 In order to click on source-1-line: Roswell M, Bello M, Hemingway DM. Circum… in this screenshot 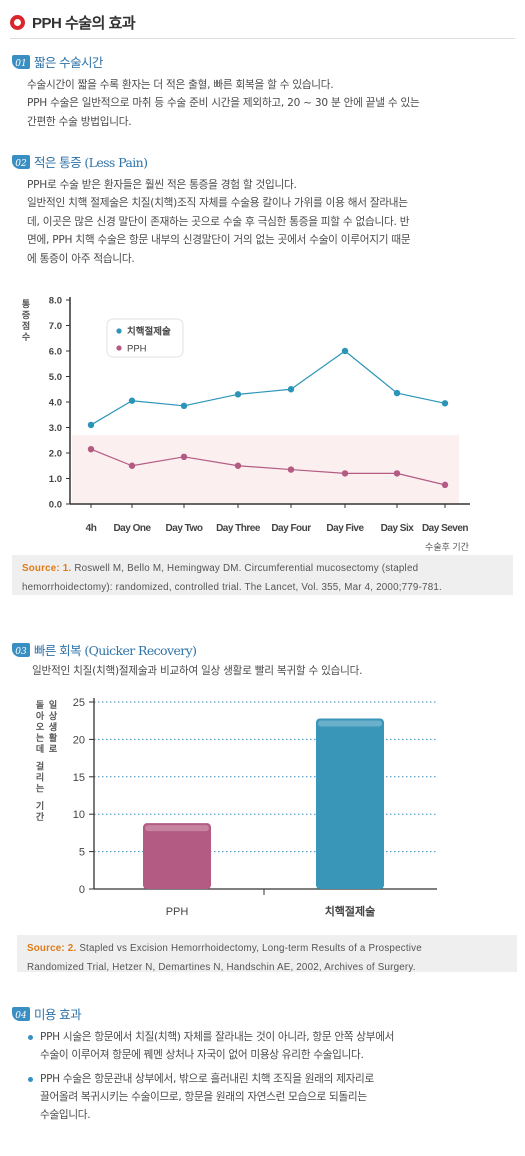, I will do `click(246, 568)`.